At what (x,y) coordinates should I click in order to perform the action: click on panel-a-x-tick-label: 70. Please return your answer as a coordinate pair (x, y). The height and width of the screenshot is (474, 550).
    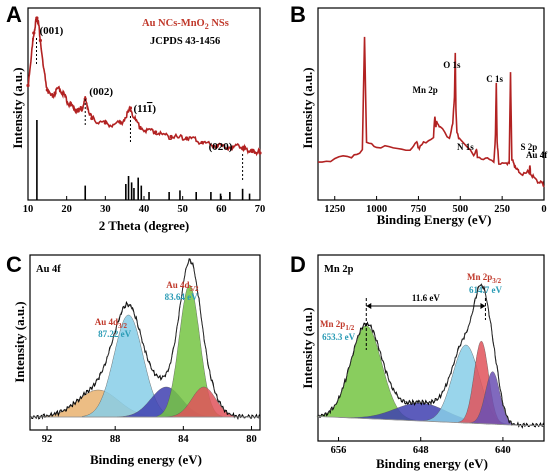
    Looking at the image, I should click on (260, 209).